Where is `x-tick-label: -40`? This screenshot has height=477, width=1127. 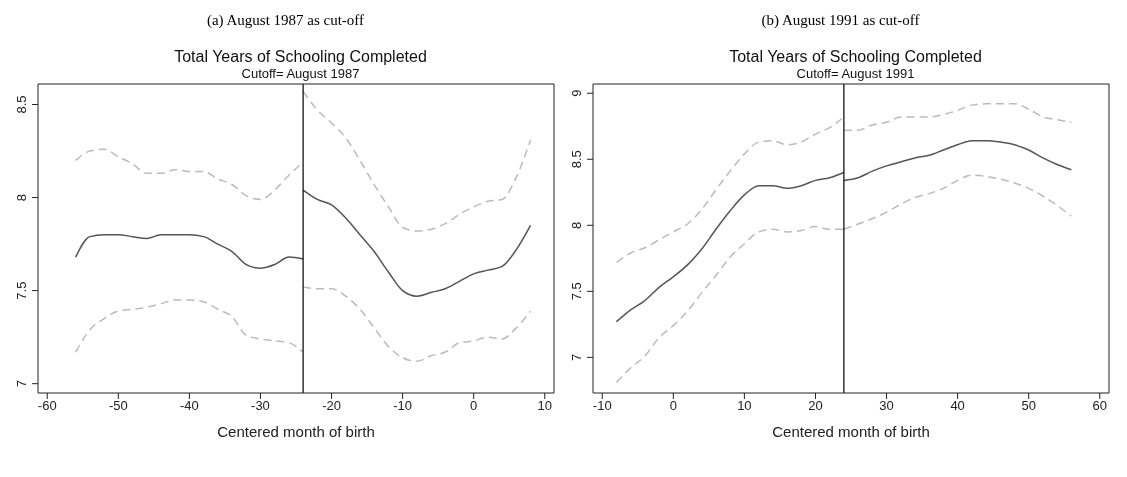 x-tick-label: -40 is located at coordinates (189, 406).